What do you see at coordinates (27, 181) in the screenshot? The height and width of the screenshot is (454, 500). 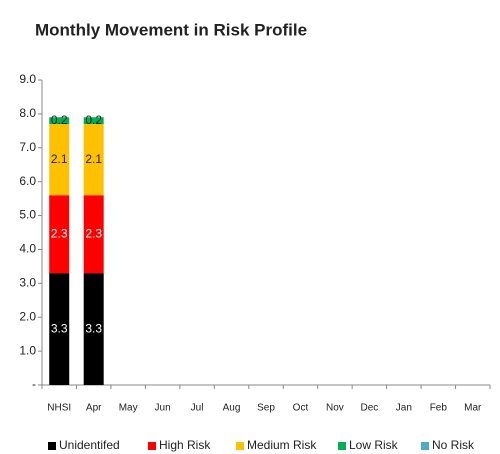 I see `y-tick-label: 6.0` at bounding box center [27, 181].